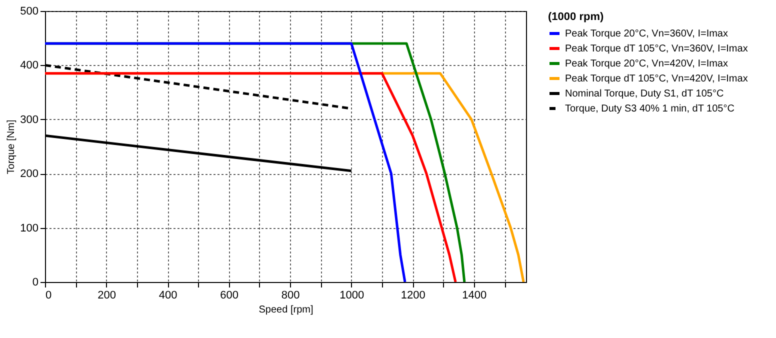 This screenshot has width=776, height=338. I want to click on x-tick-label: 0, so click(49, 296).